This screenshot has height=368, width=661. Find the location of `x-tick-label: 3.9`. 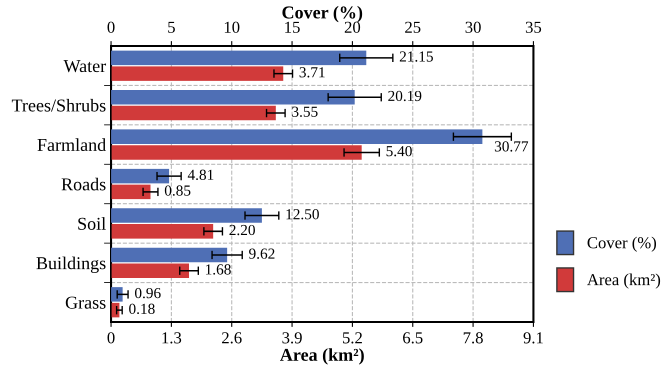

x-tick-label: 3.9 is located at coordinates (292, 338).